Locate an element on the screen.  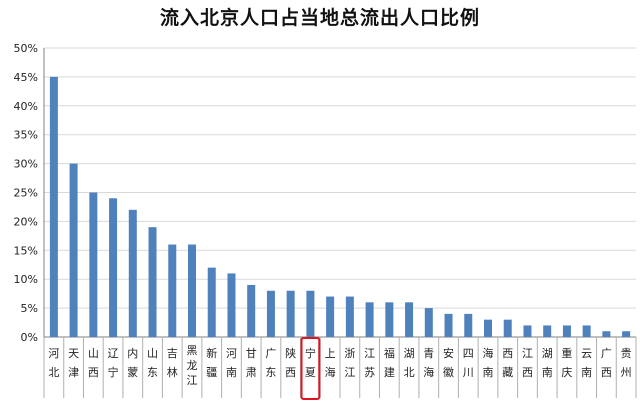
x-category-label: 山东 is located at coordinates (152, 363).